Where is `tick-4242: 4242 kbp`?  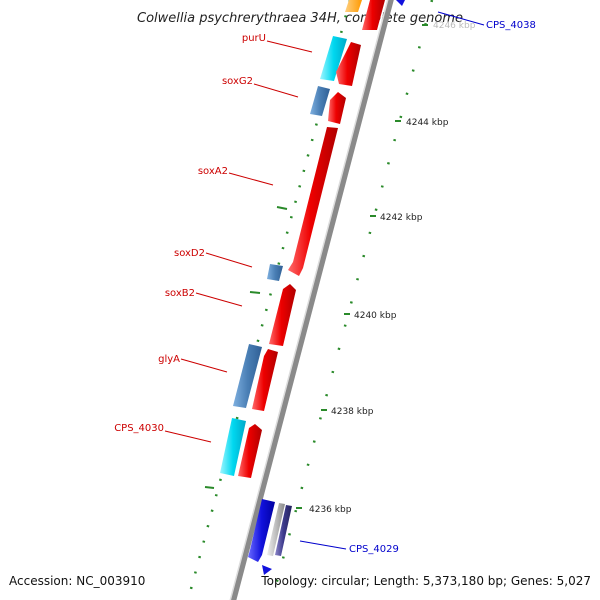 tick-4242: 4242 kbp is located at coordinates (396, 218).